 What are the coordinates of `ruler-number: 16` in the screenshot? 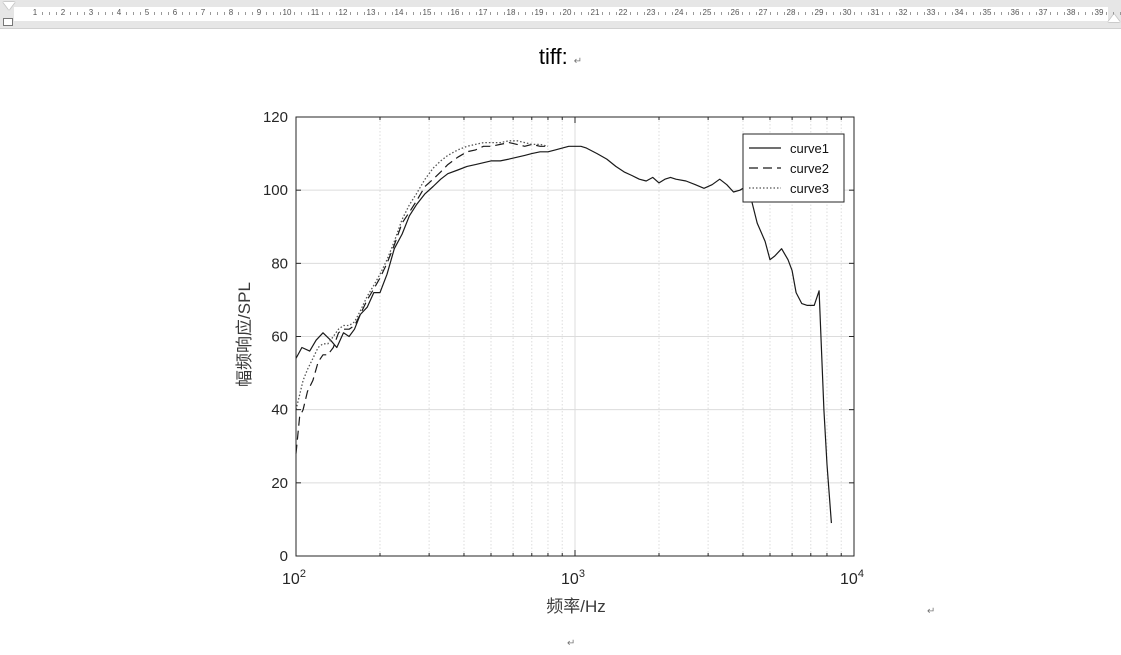 It's located at (455, 12).